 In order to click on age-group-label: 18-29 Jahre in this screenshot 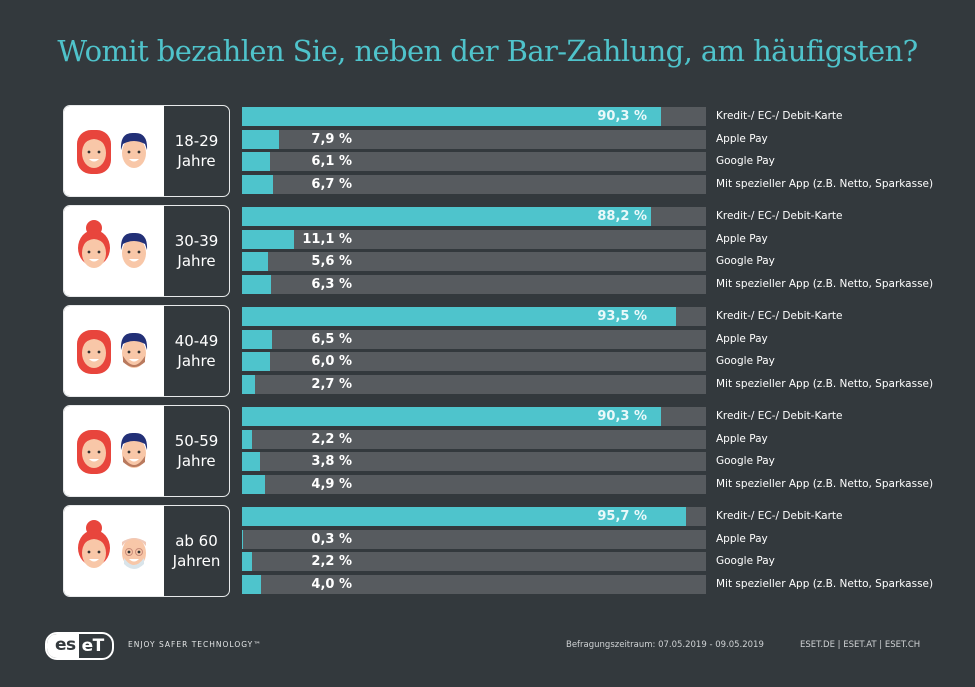, I will do `click(196, 151)`.